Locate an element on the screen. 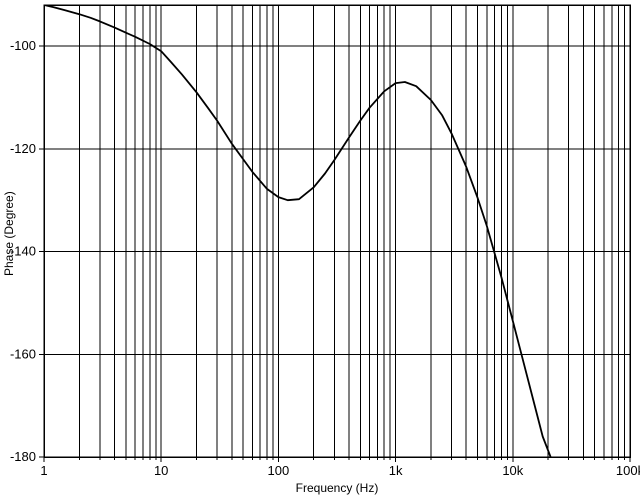  x-axis-title: Frequency (Hz) is located at coordinates (337, 488).